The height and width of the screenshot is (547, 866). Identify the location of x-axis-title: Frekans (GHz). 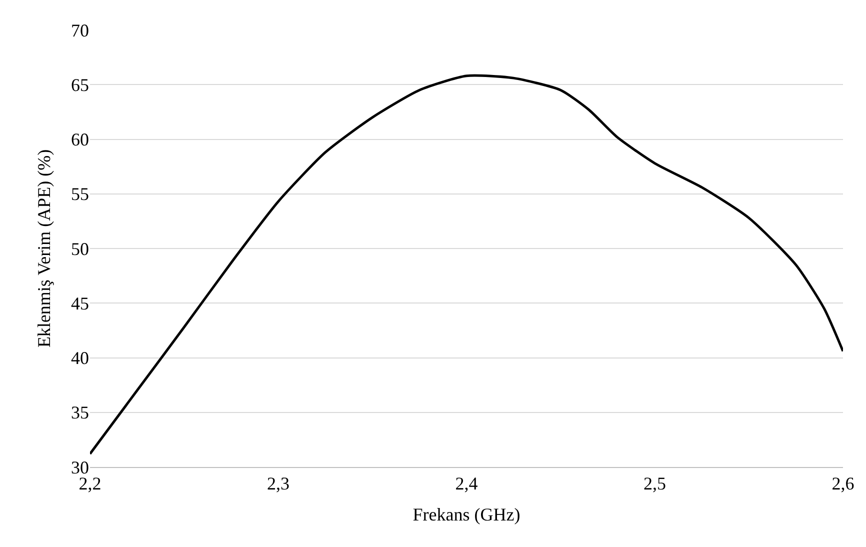
(466, 514).